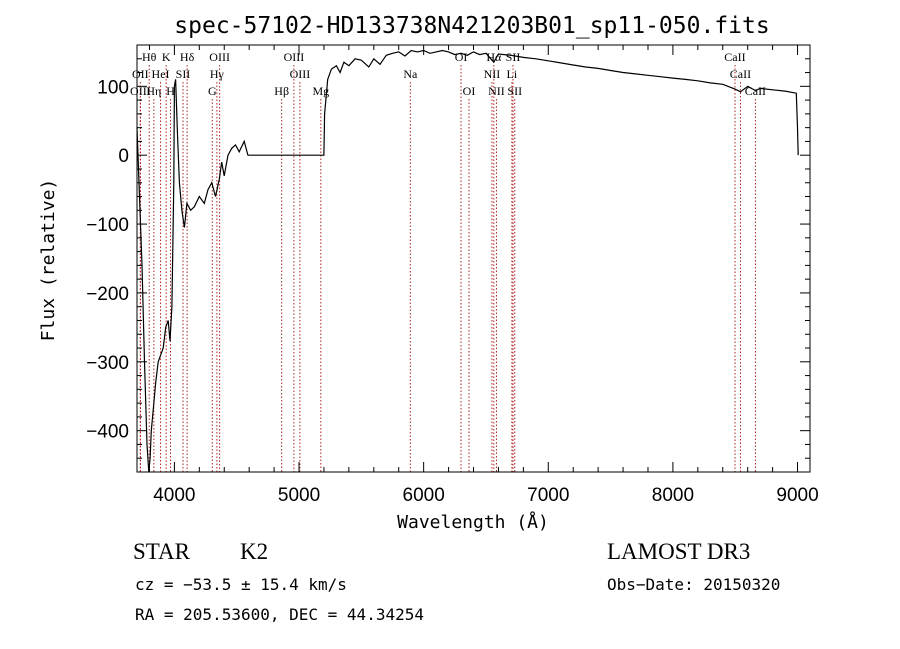 The image size is (900, 649). What do you see at coordinates (299, 495) in the screenshot?
I see `x-tick-label: 5000` at bounding box center [299, 495].